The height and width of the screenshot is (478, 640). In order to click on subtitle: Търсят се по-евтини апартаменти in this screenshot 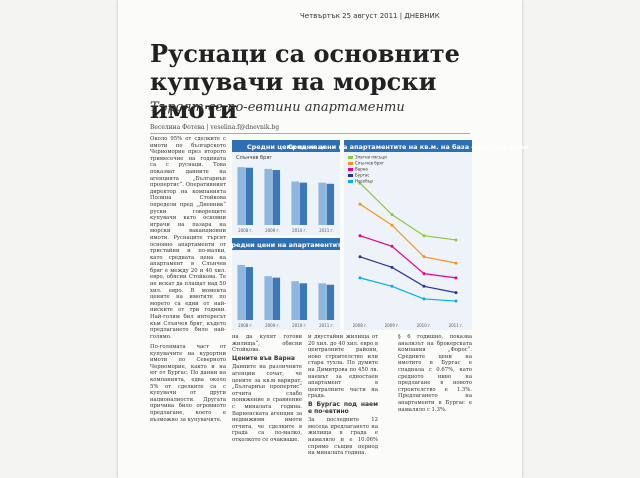, I will do `click(277, 107)`.